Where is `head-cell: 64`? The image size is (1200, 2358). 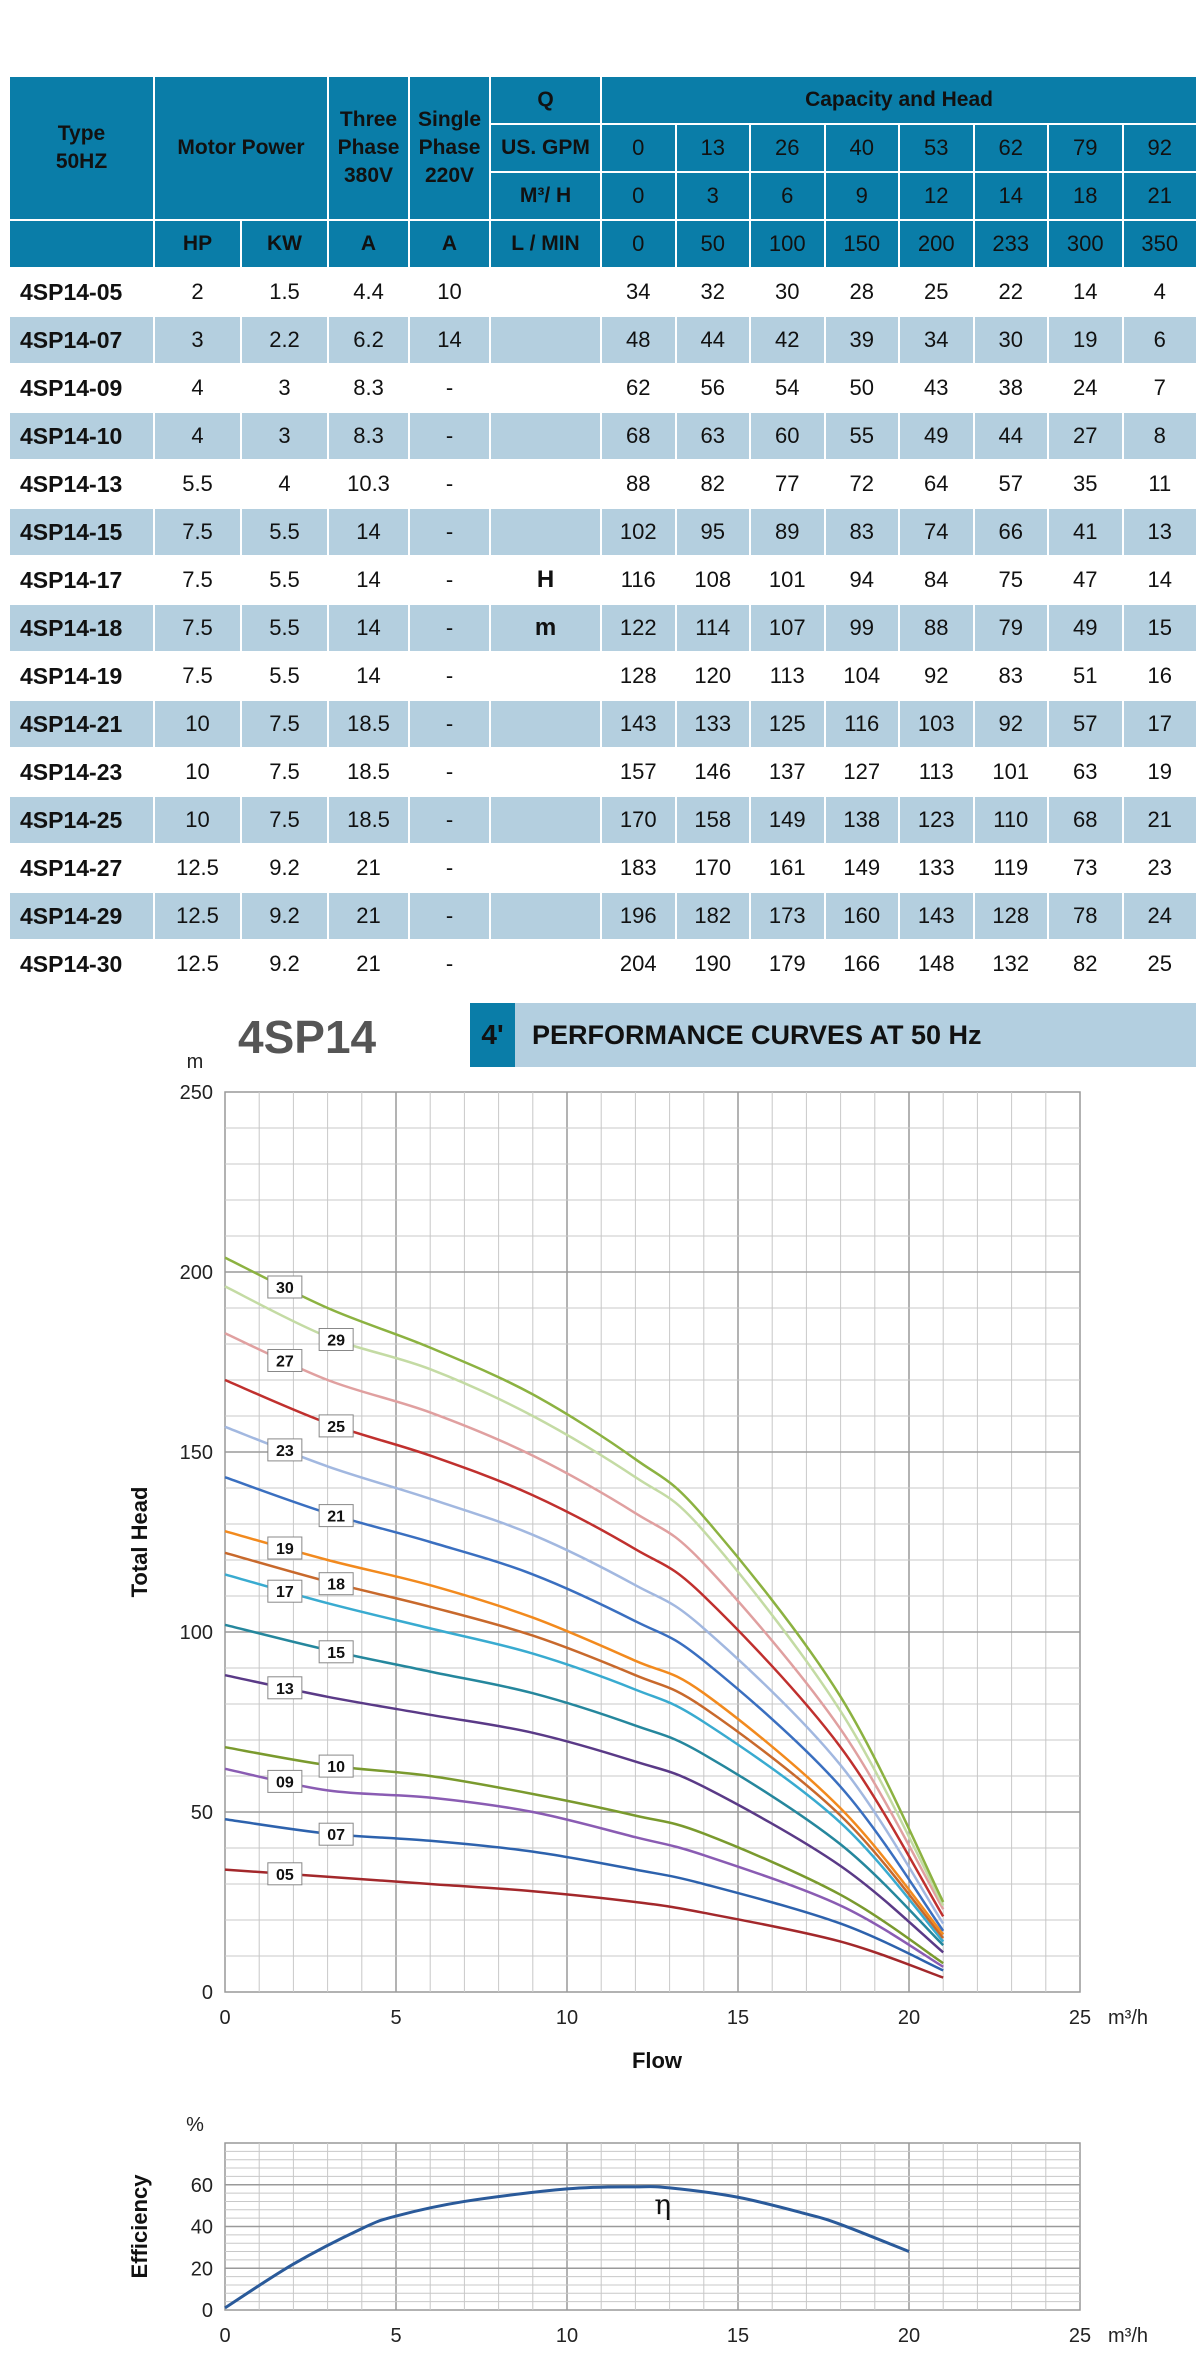 head-cell: 64 is located at coordinates (936, 484).